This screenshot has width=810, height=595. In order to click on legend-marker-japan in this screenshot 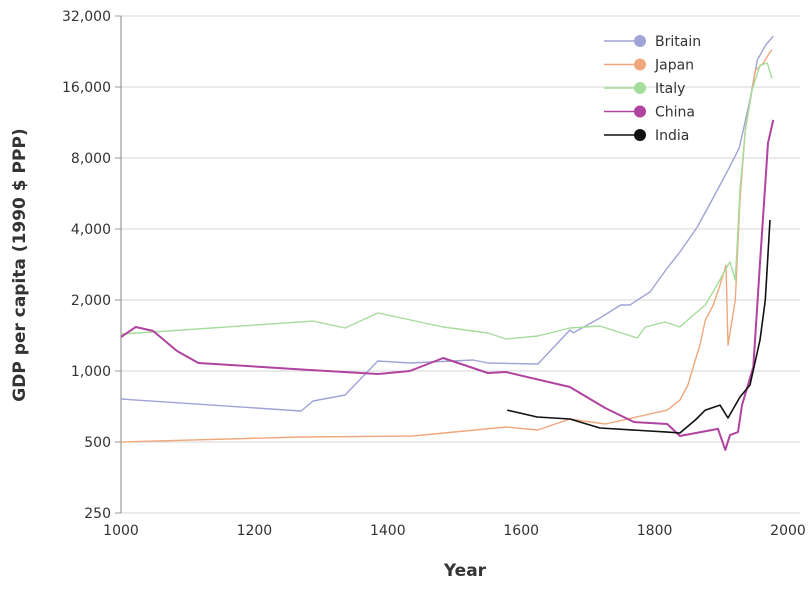, I will do `click(640, 64)`.